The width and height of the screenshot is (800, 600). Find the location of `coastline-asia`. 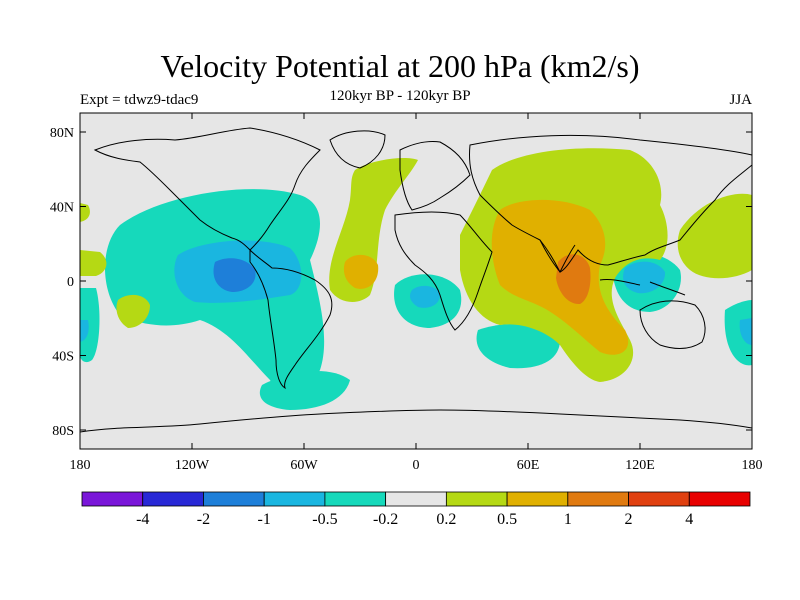

coastline-asia is located at coordinates (610, 203).